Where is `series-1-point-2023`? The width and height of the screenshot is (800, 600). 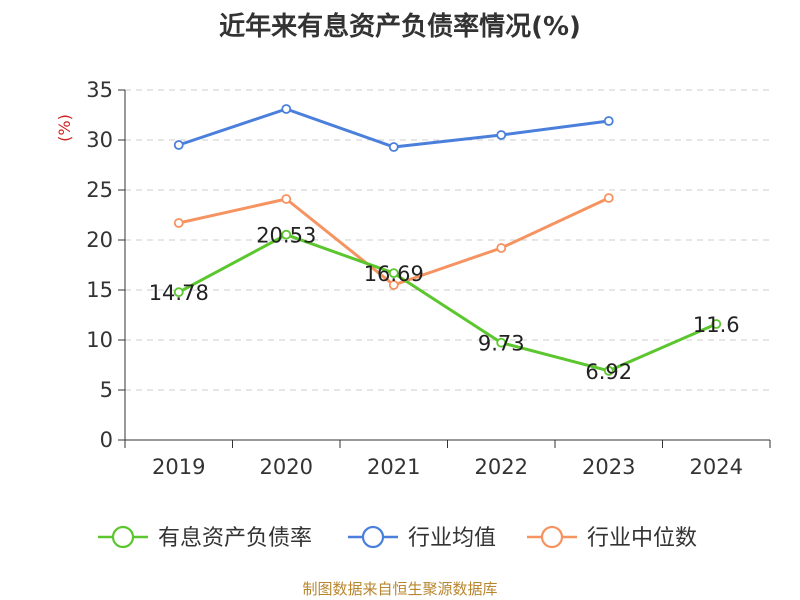 series-1-point-2023 is located at coordinates (608, 121).